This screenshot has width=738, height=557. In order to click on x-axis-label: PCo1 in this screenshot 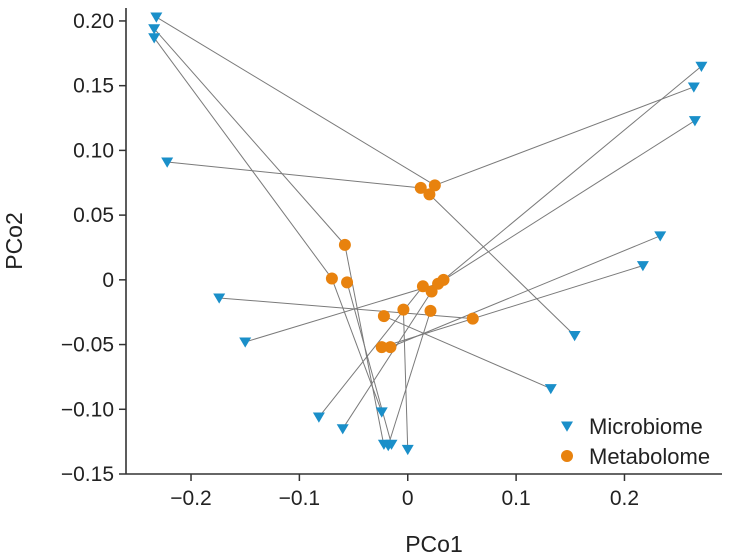, I will do `click(434, 544)`.